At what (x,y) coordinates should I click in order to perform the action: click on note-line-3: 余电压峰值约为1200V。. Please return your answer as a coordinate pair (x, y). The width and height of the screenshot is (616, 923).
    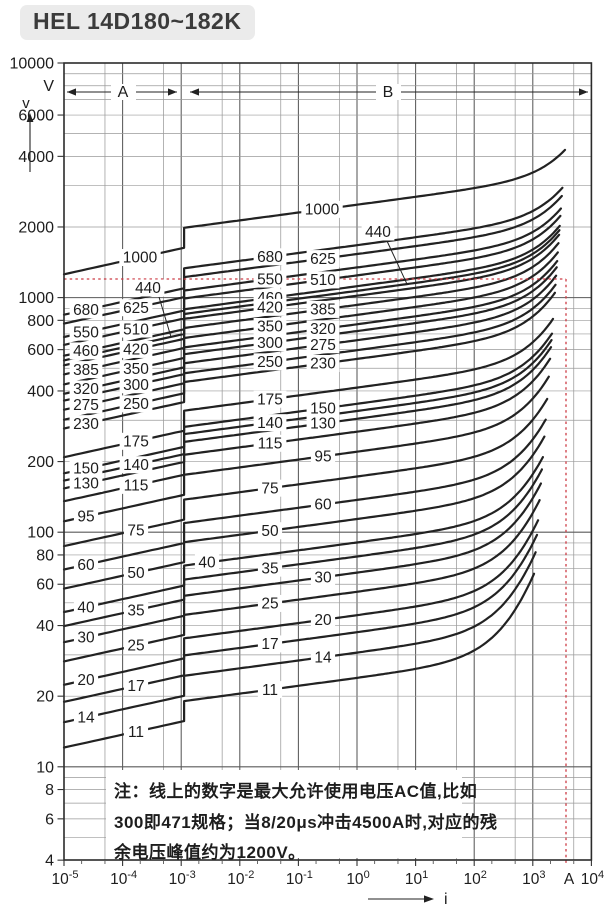
    Looking at the image, I should click on (209, 852).